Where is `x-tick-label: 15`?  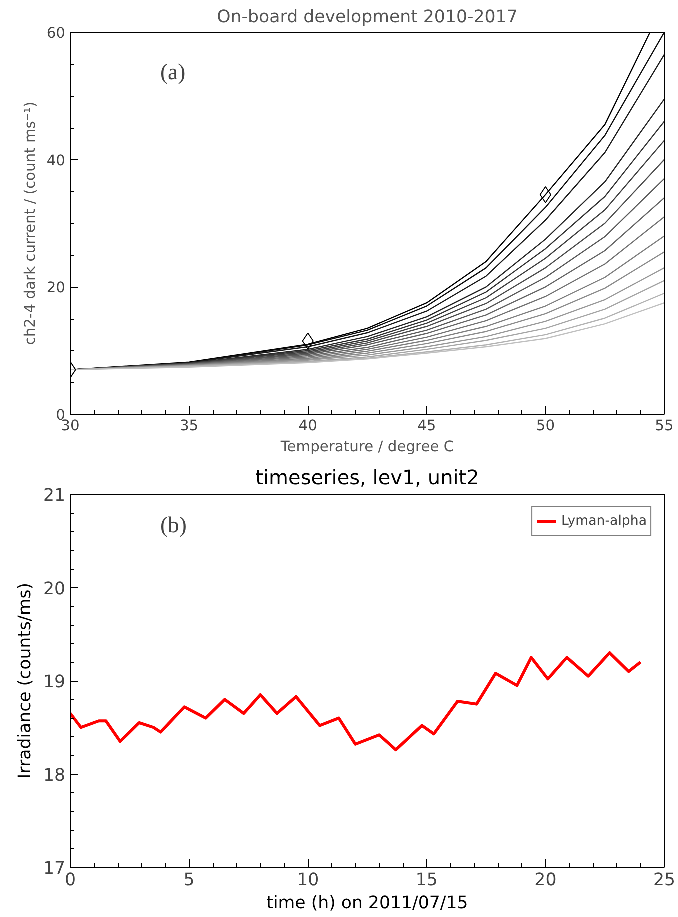 x-tick-label: 15 is located at coordinates (427, 880).